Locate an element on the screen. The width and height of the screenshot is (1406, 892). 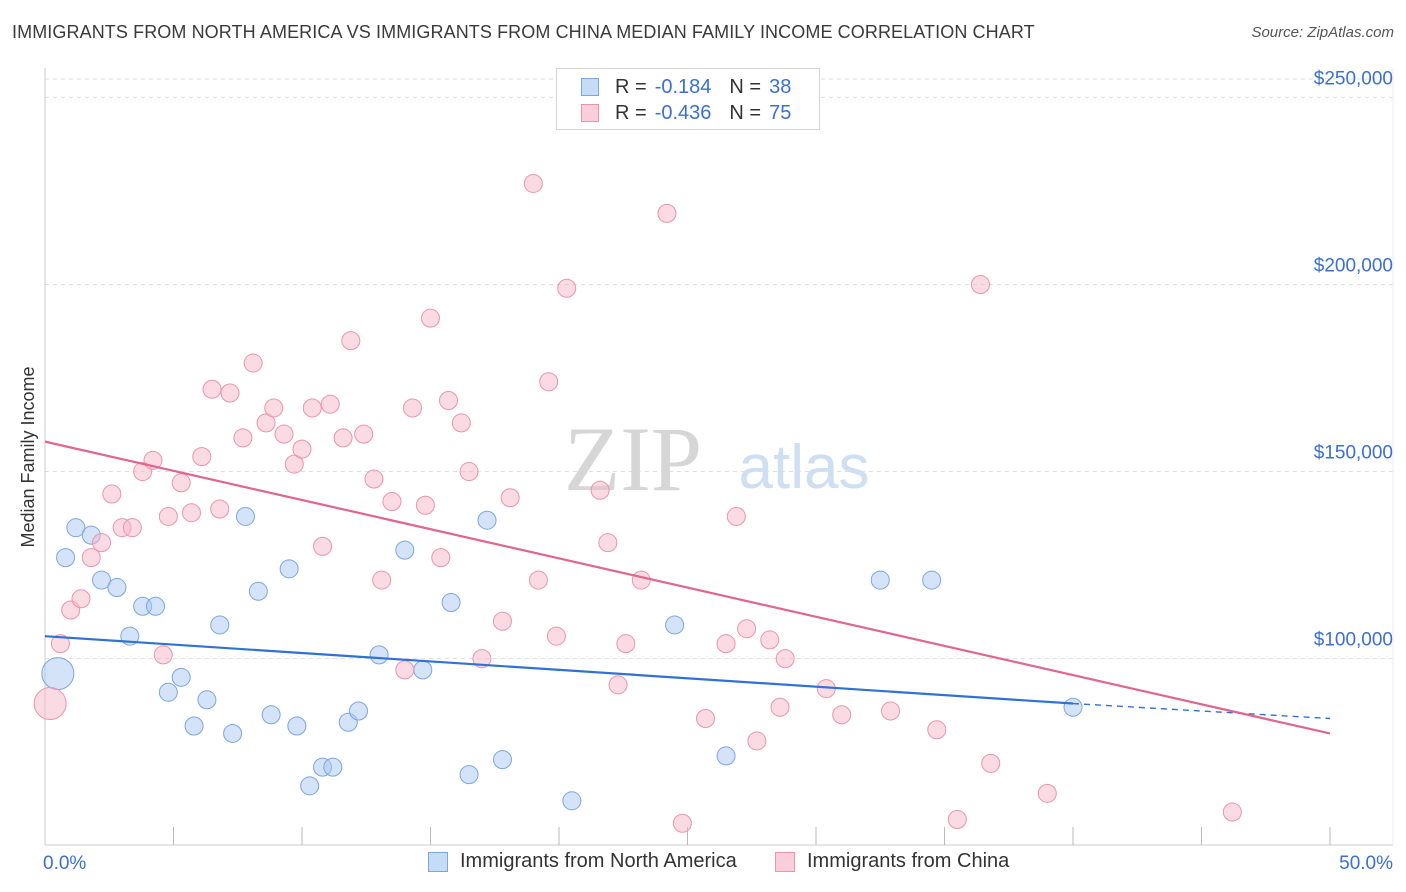
legend-label-china: Immigrants from China is located at coordinates (908, 861).